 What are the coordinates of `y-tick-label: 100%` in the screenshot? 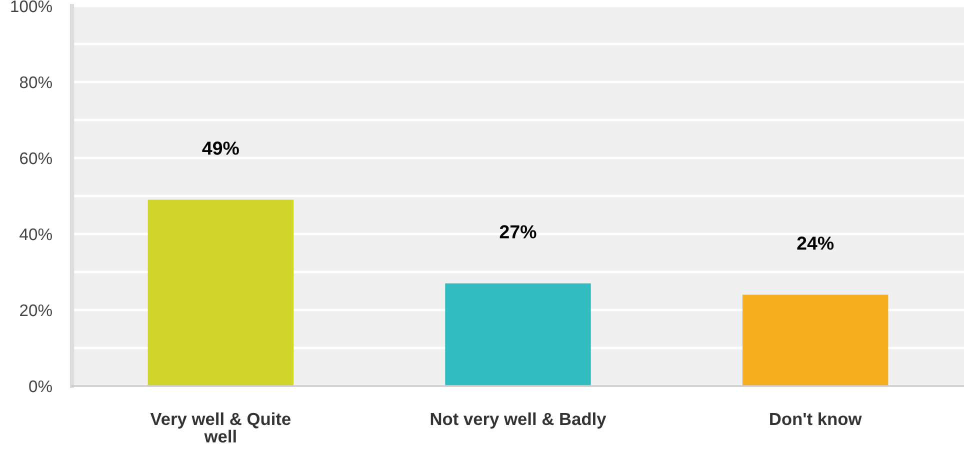 It's located at (31, 6).